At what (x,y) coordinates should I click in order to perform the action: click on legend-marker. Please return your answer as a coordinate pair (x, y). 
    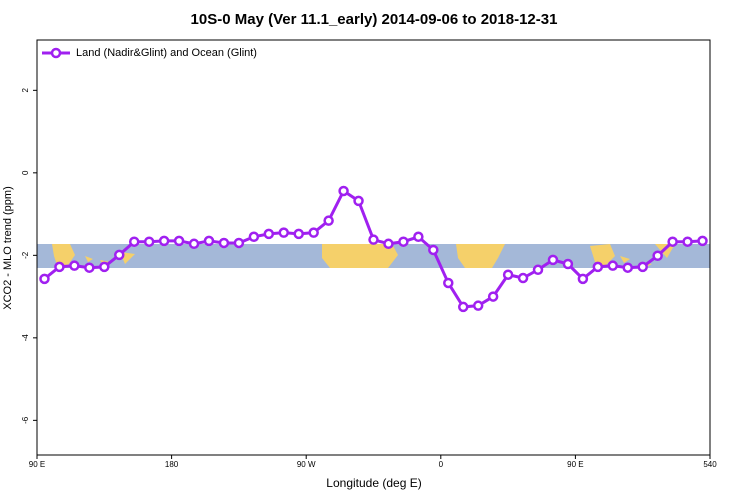
    Looking at the image, I should click on (56, 53).